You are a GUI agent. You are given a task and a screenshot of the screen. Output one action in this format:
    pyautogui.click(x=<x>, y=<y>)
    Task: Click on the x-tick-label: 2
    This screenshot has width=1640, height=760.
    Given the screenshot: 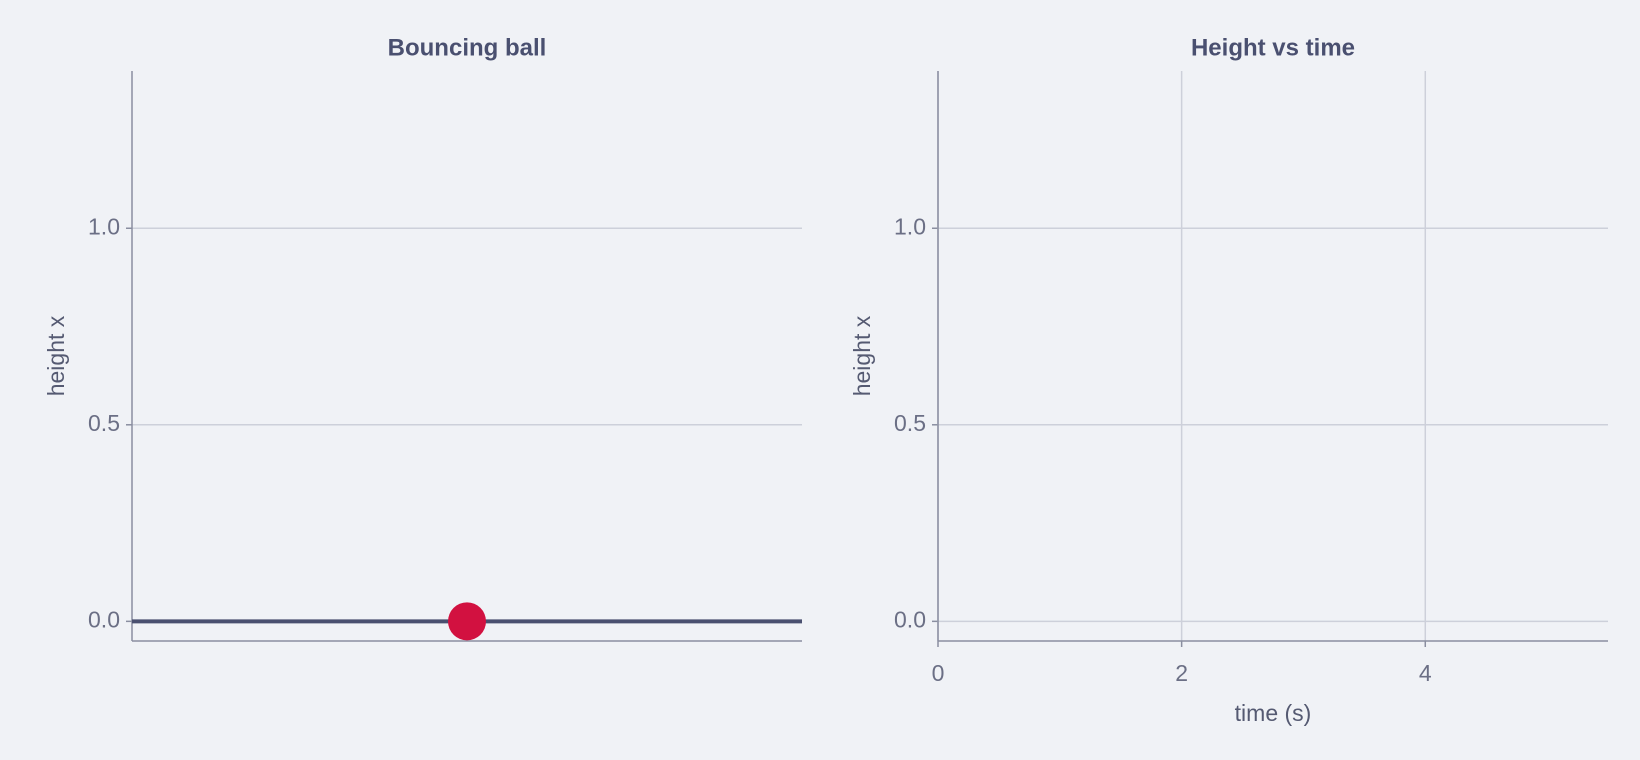 What is the action you would take?
    pyautogui.click(x=1181, y=673)
    